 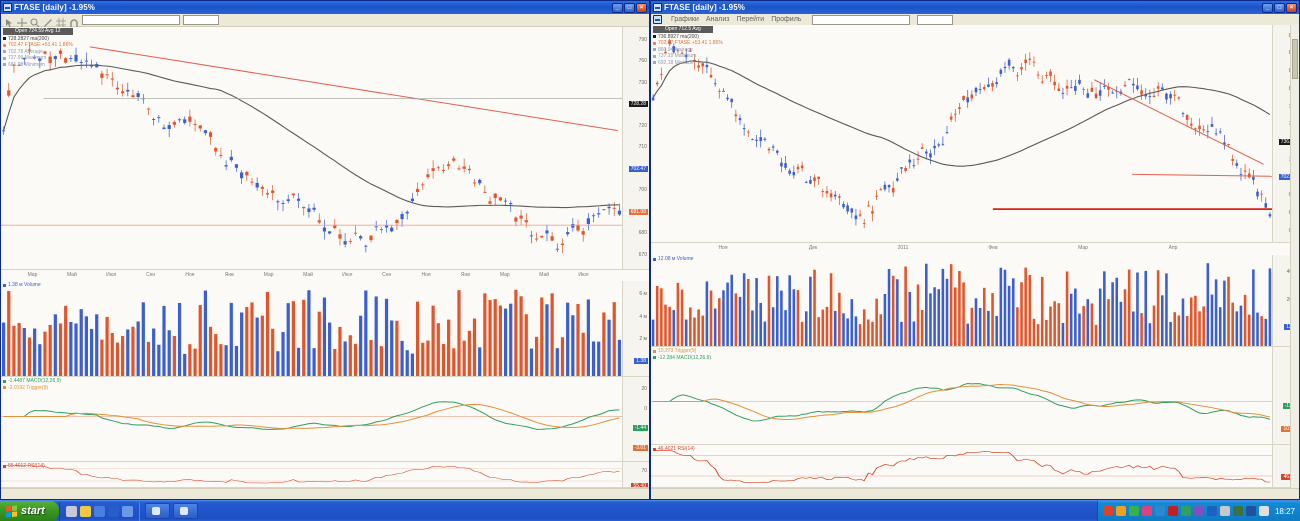 What do you see at coordinates (85, 511) in the screenshot?
I see `folder-icon` at bounding box center [85, 511].